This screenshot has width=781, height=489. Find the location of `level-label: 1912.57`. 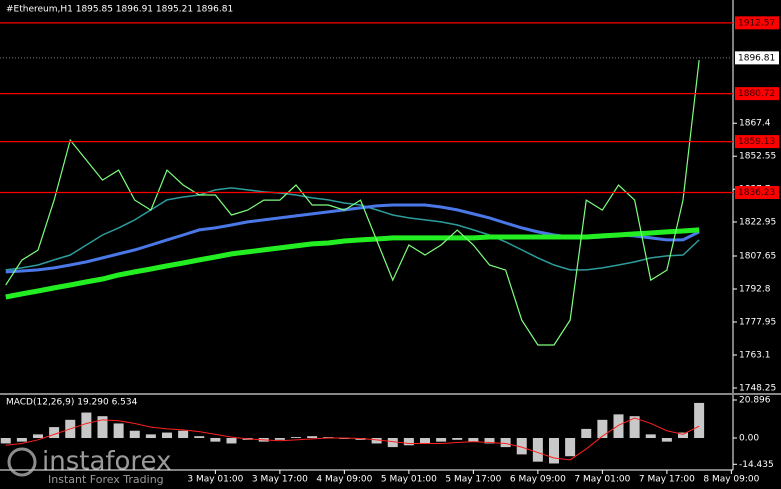

level-label: 1912.57 is located at coordinates (756, 23).